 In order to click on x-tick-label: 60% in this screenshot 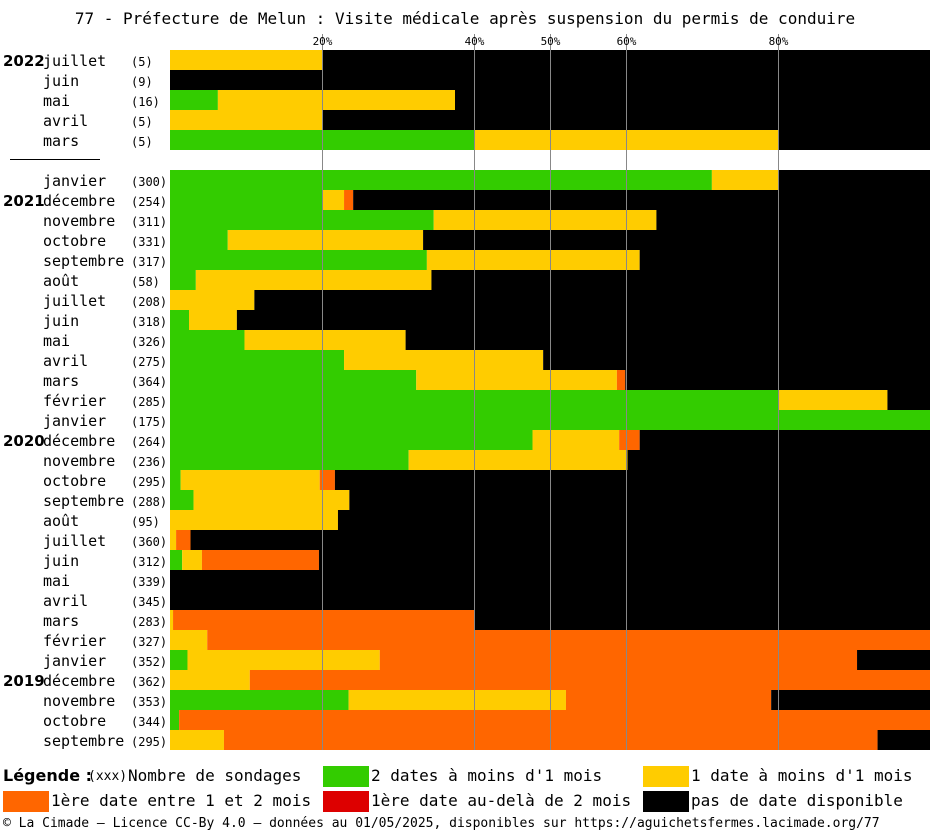, I will do `click(627, 41)`.